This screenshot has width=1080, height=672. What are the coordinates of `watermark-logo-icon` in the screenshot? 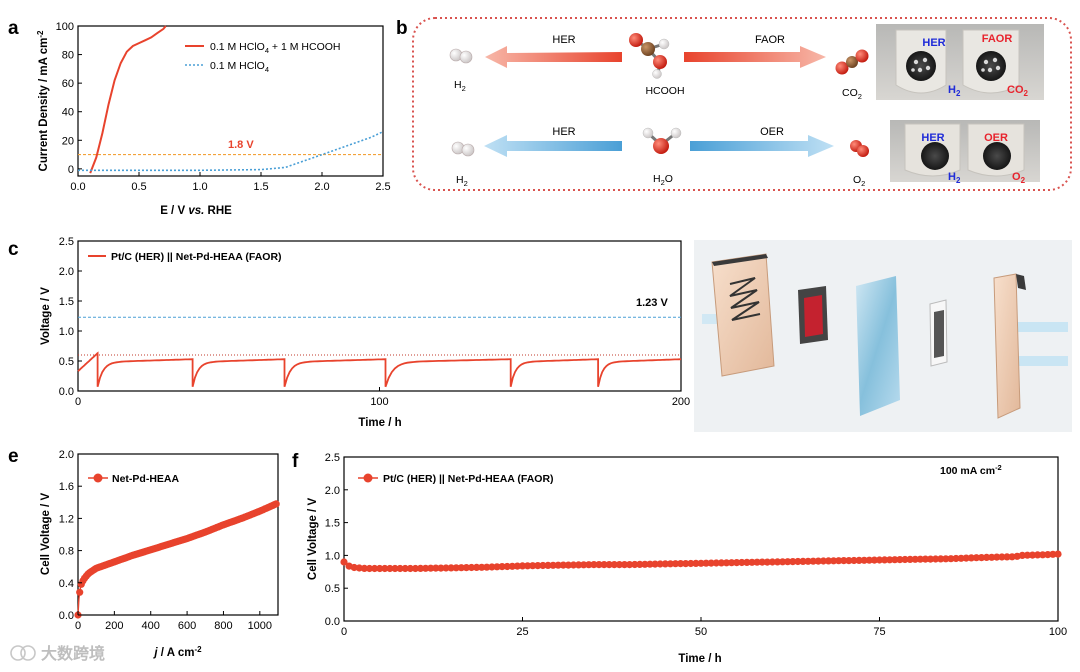 It's located at (18, 653).